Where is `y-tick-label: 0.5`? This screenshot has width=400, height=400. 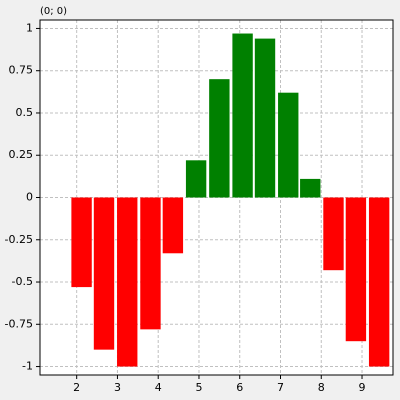
y-tick-label: 0.5 is located at coordinates (25, 112).